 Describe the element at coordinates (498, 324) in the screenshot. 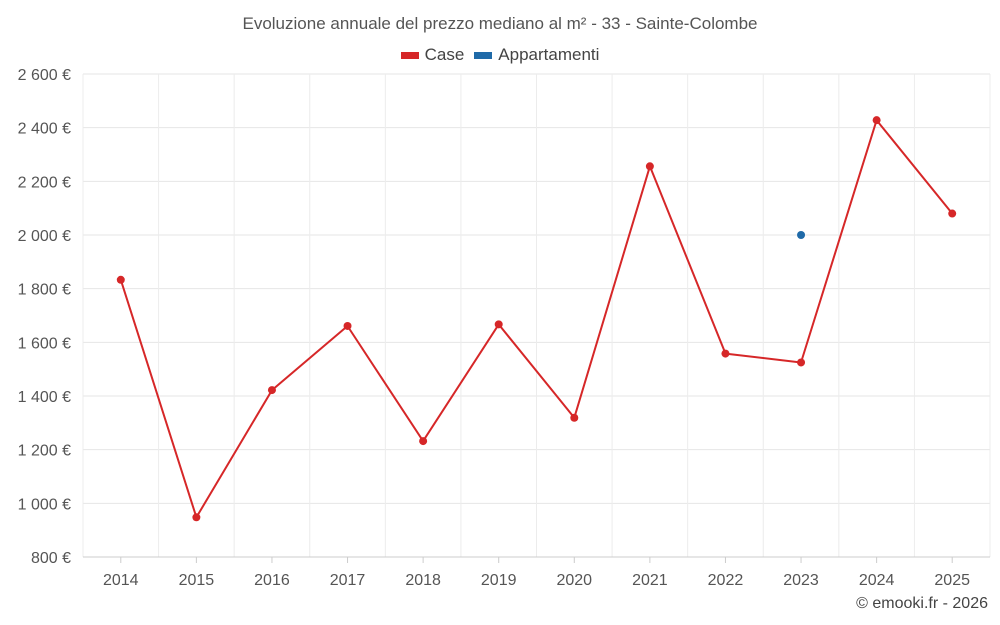

I see `data-point-case-2019` at that location.